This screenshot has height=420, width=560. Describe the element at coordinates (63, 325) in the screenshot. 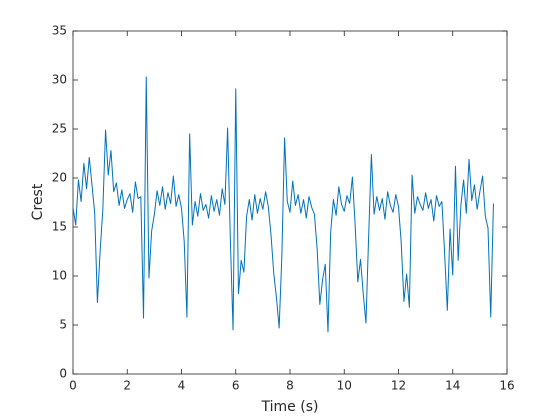

I see `y-tick-label: 5` at that location.